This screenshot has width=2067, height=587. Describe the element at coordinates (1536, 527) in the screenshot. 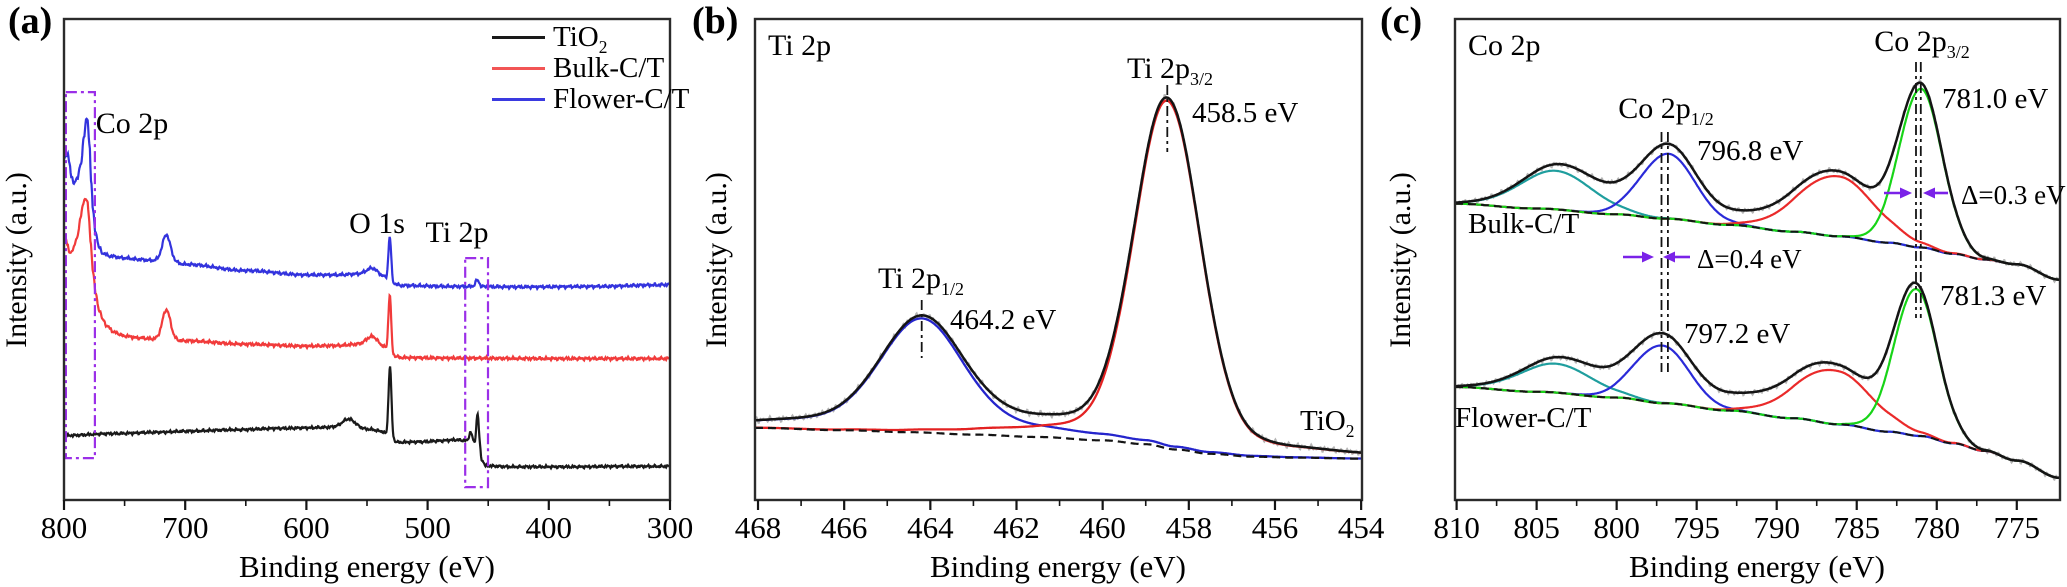

I see `x-tick-label: 805` at that location.